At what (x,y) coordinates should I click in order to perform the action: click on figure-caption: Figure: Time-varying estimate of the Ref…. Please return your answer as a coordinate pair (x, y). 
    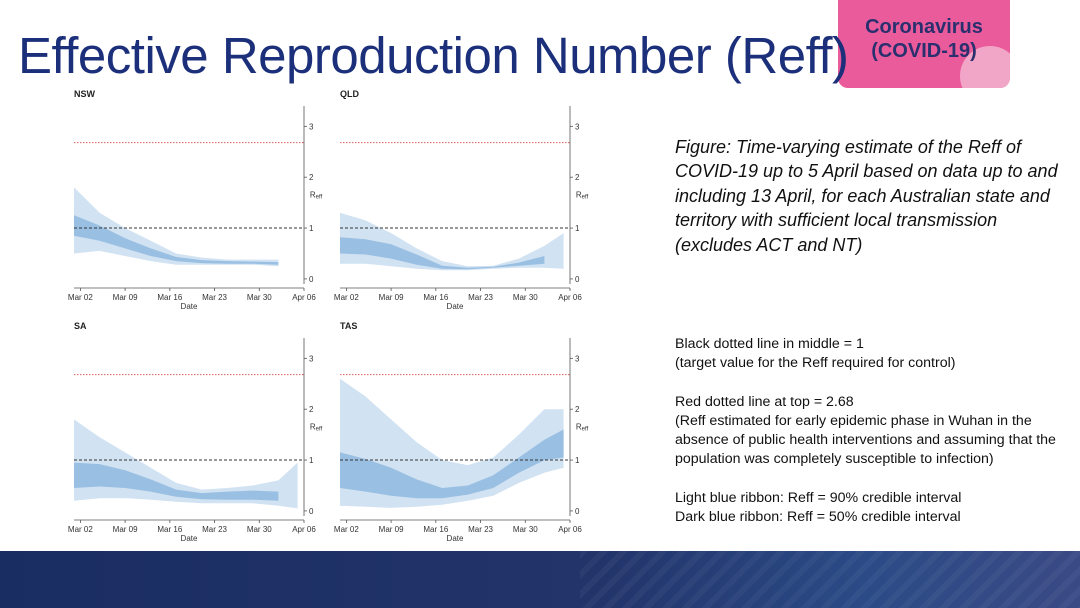
    Looking at the image, I should click on (866, 196).